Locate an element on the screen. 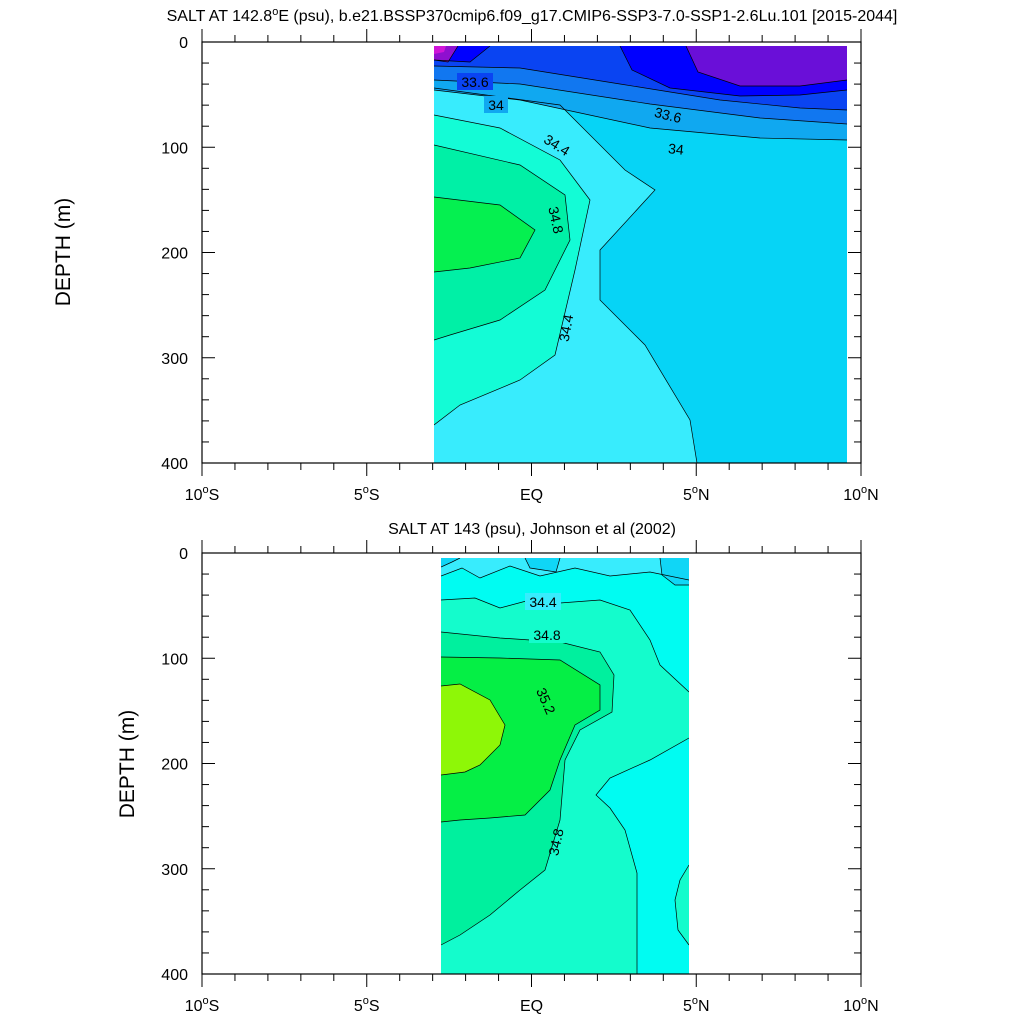 The width and height of the screenshot is (1024, 1029). contour-fill-bottom is located at coordinates (565, 766).